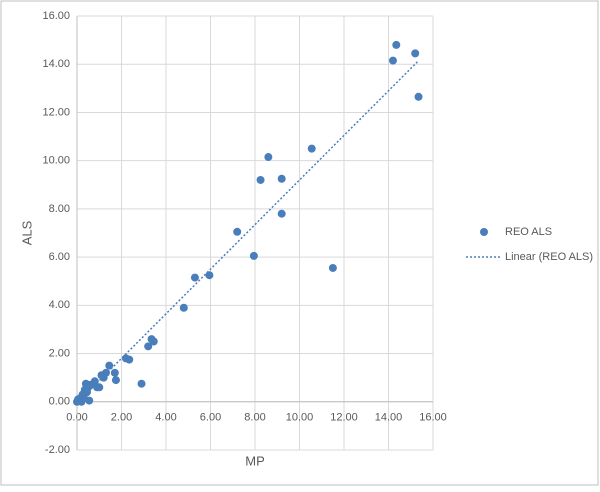 The height and width of the screenshot is (492, 600). I want to click on x-axis-title: MP, so click(255, 460).